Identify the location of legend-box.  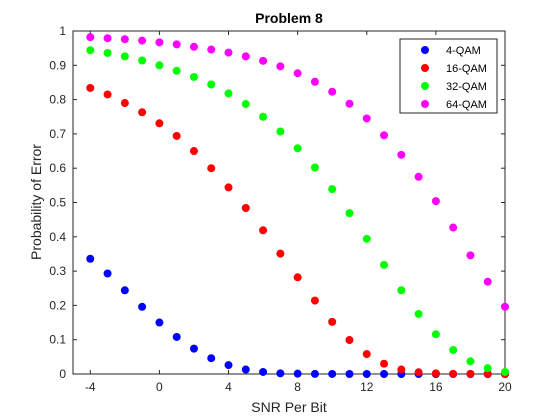
(448, 76).